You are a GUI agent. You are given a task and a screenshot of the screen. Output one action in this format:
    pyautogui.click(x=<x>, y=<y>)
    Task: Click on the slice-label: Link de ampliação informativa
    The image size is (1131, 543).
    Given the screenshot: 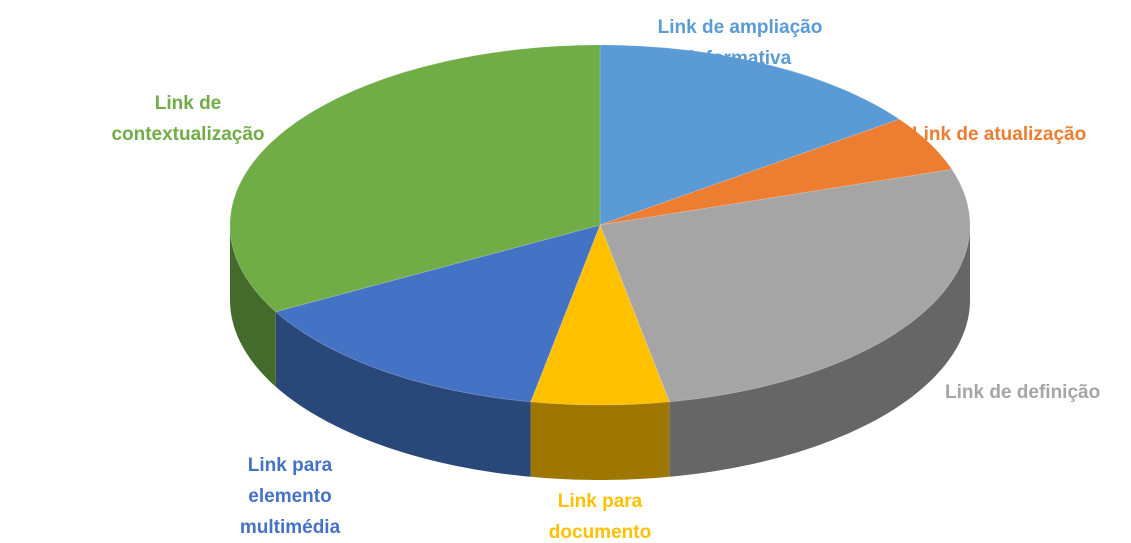 What is the action you would take?
    pyautogui.click(x=740, y=43)
    